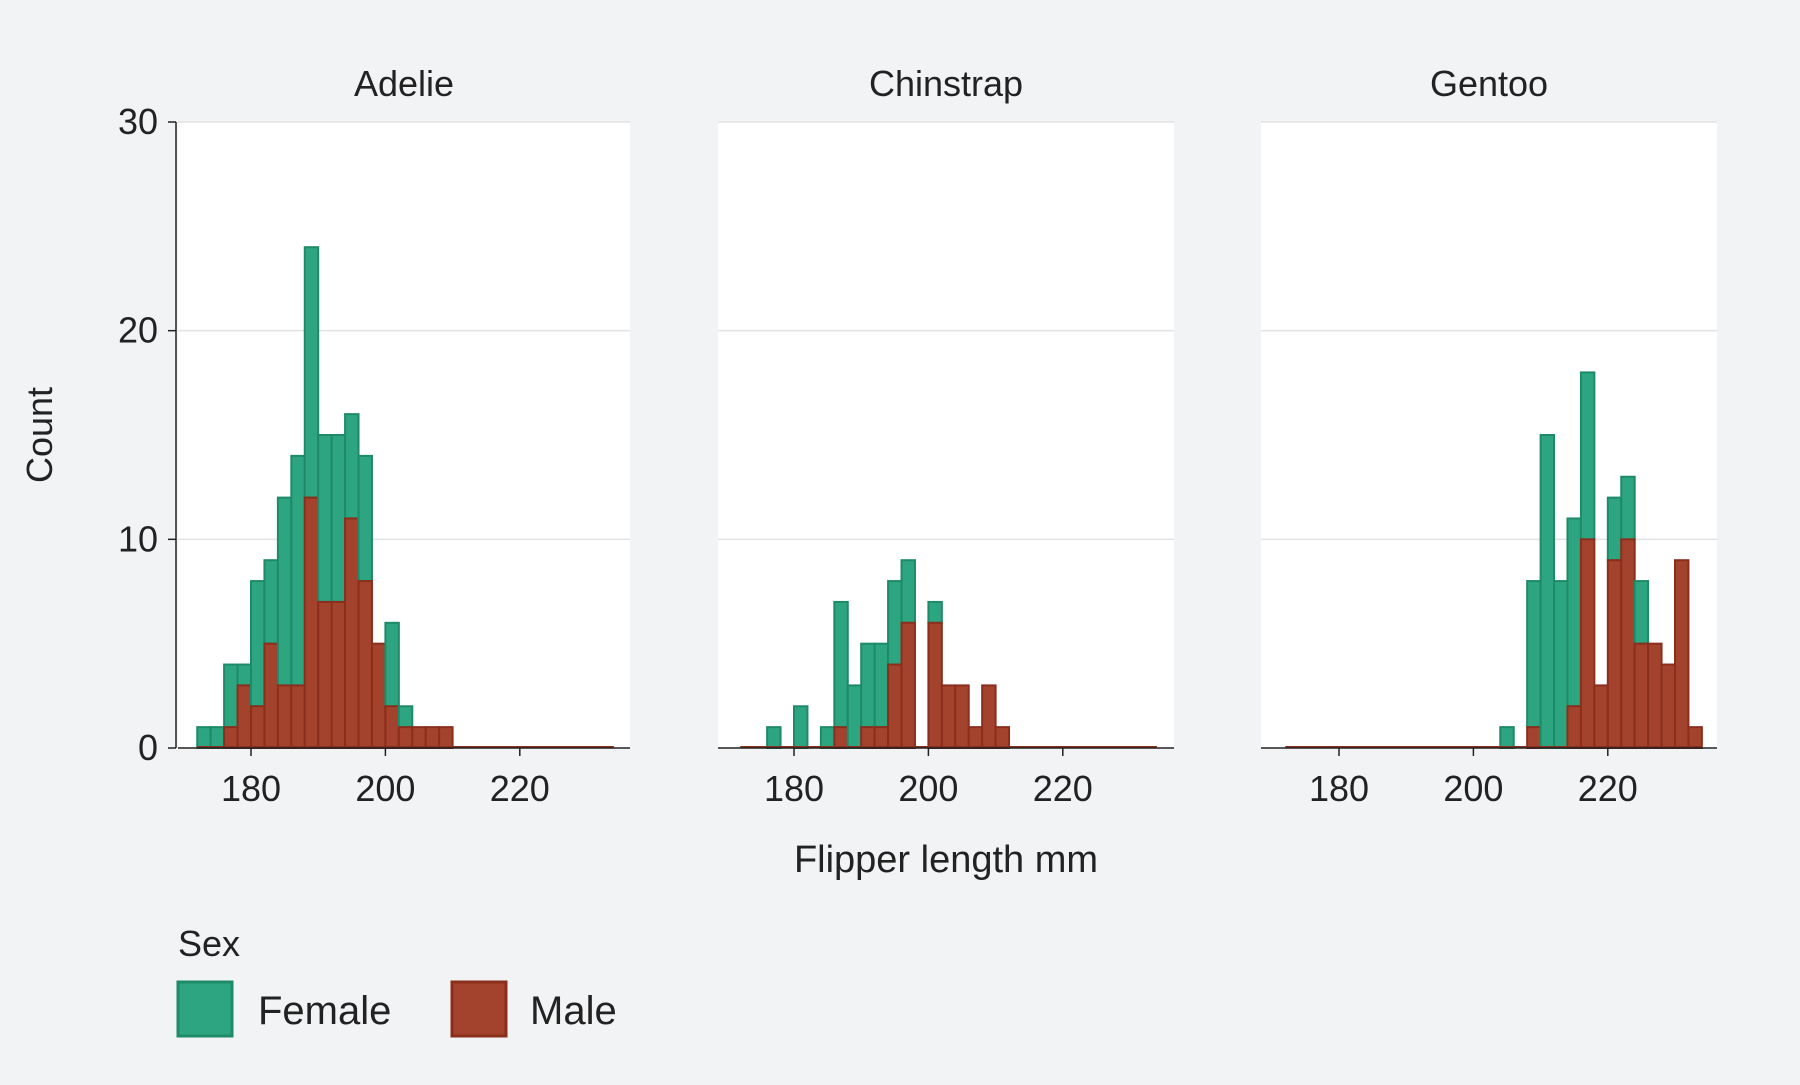  Describe the element at coordinates (946, 860) in the screenshot. I see `x-axis-label: Flipper length mm` at that location.